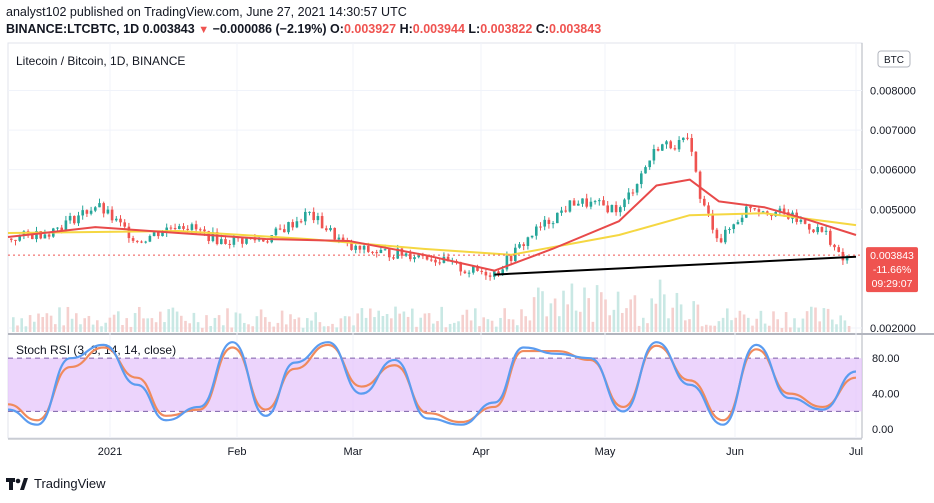 The width and height of the screenshot is (934, 503). I want to click on currency-badge, so click(894, 59).